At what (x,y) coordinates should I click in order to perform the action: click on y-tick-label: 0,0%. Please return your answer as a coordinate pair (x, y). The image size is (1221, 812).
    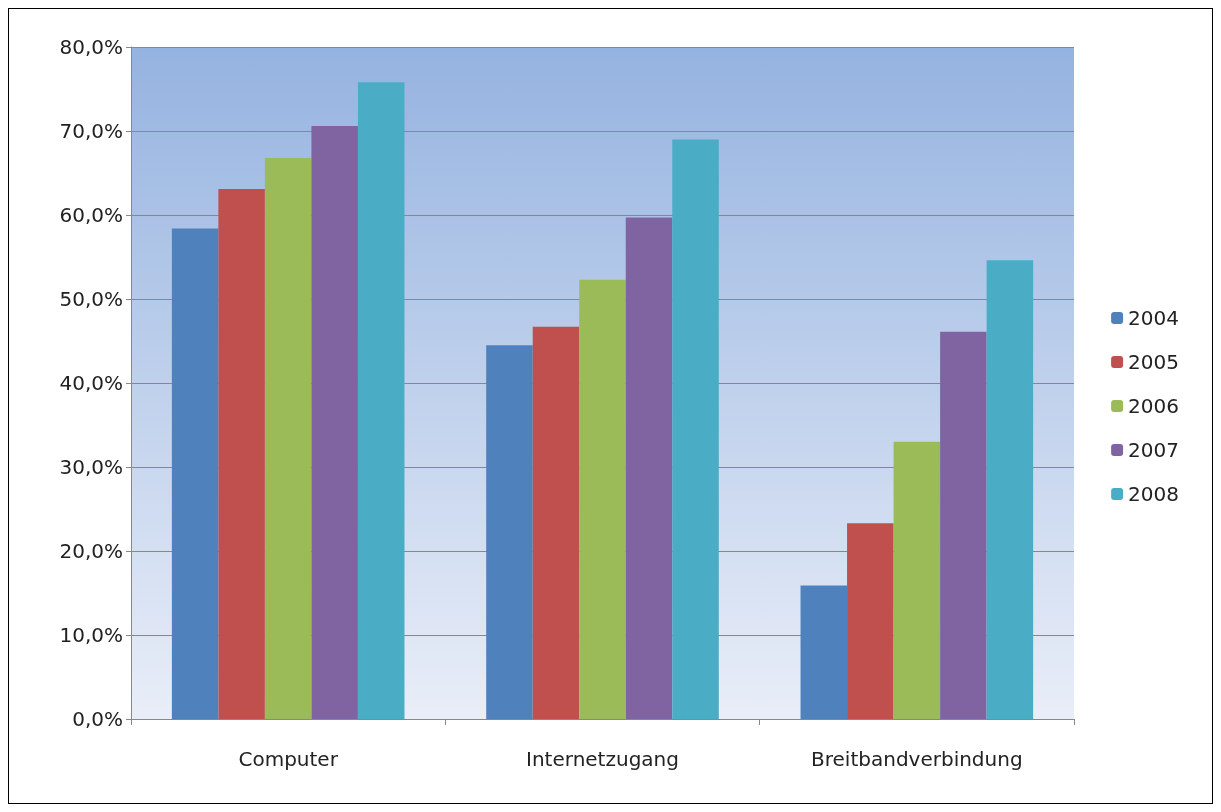
    Looking at the image, I should click on (97, 719).